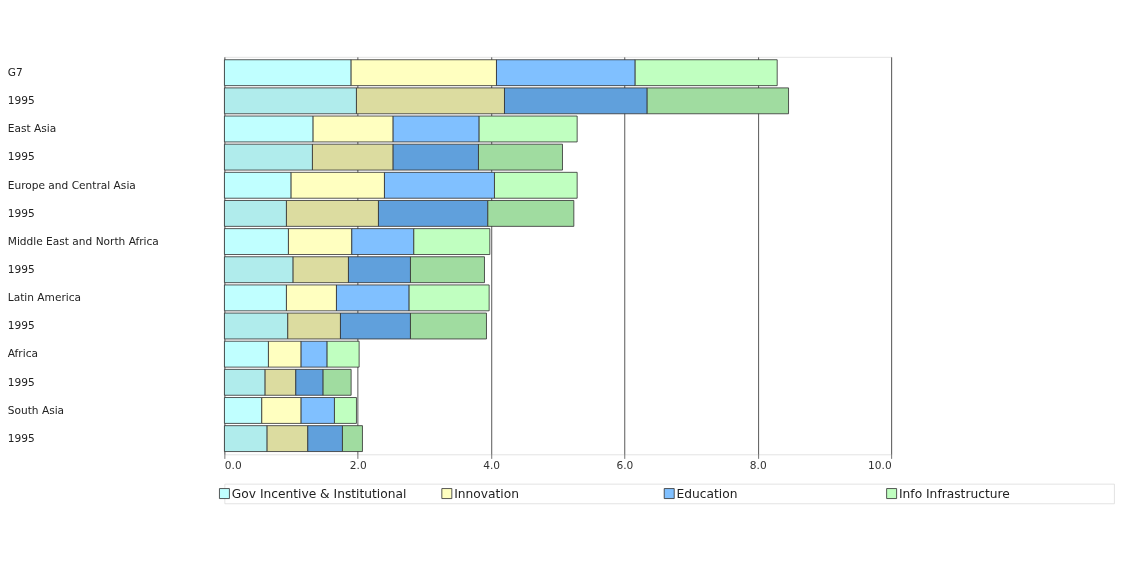 This screenshot has height=575, width=1123. What do you see at coordinates (32, 128) in the screenshot?
I see `y-tick-label: East Asia` at bounding box center [32, 128].